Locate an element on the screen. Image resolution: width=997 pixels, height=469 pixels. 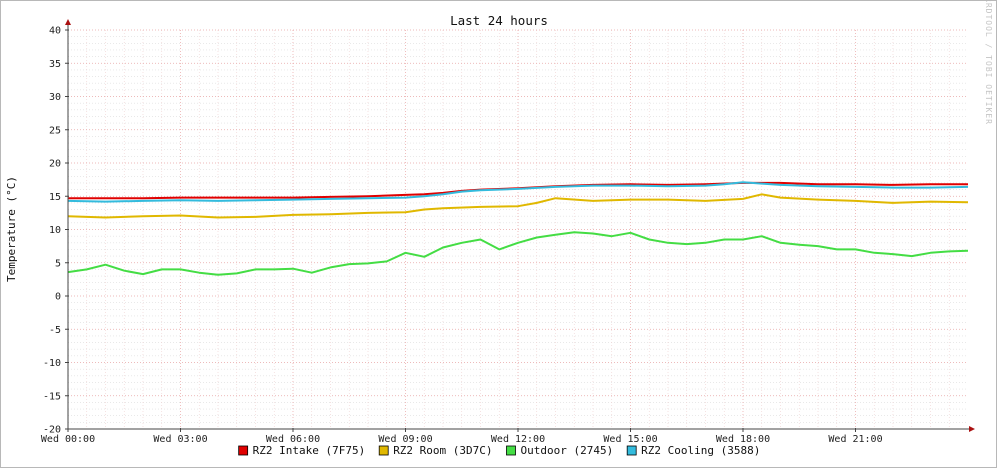
legend-label-4: RZ2 Cooling (3588) is located at coordinates (700, 450).